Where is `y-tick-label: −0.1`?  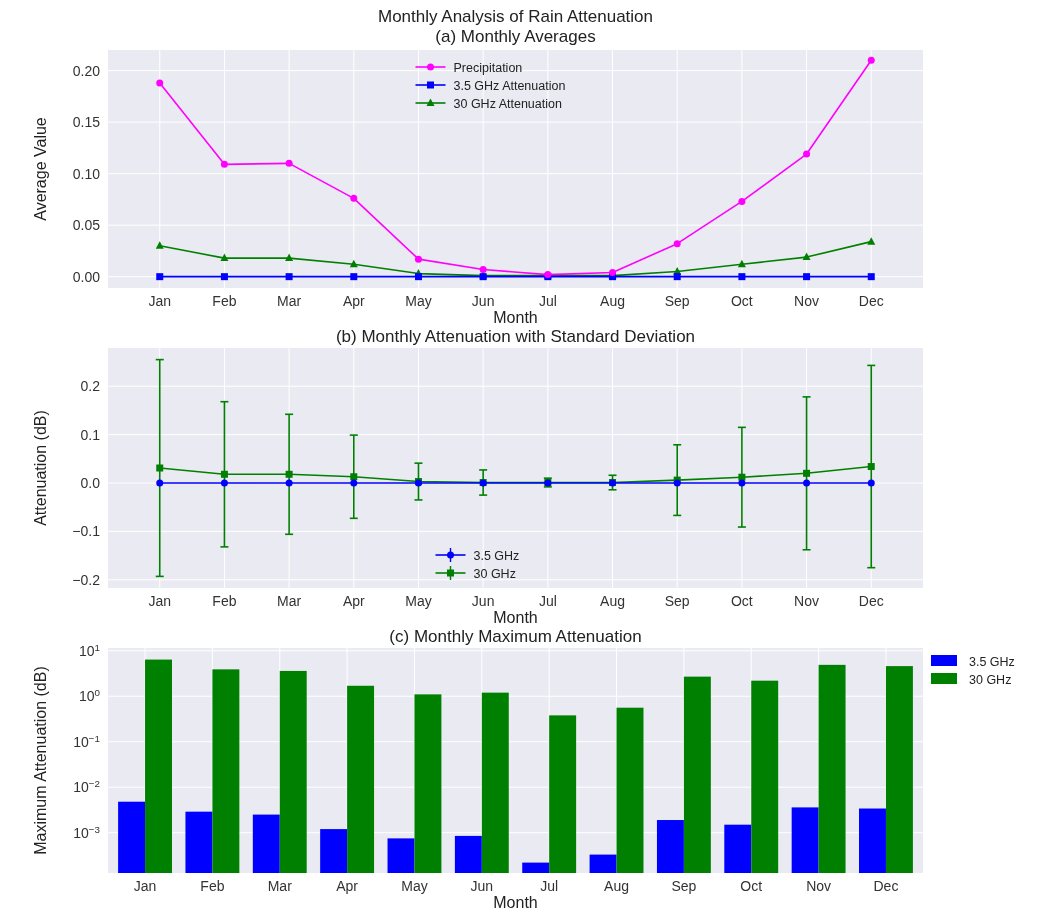 y-tick-label: −0.1 is located at coordinates (86, 531).